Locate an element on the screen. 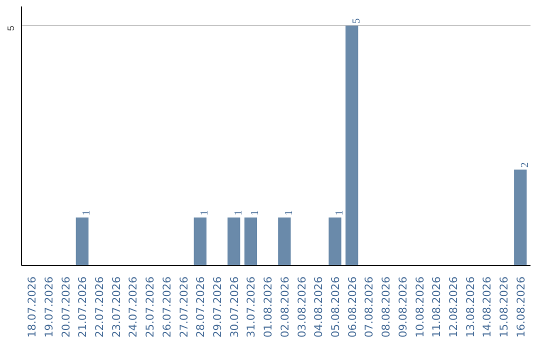 This screenshot has height=340, width=540. x-tick-label: 06.08.2026 is located at coordinates (352, 307).